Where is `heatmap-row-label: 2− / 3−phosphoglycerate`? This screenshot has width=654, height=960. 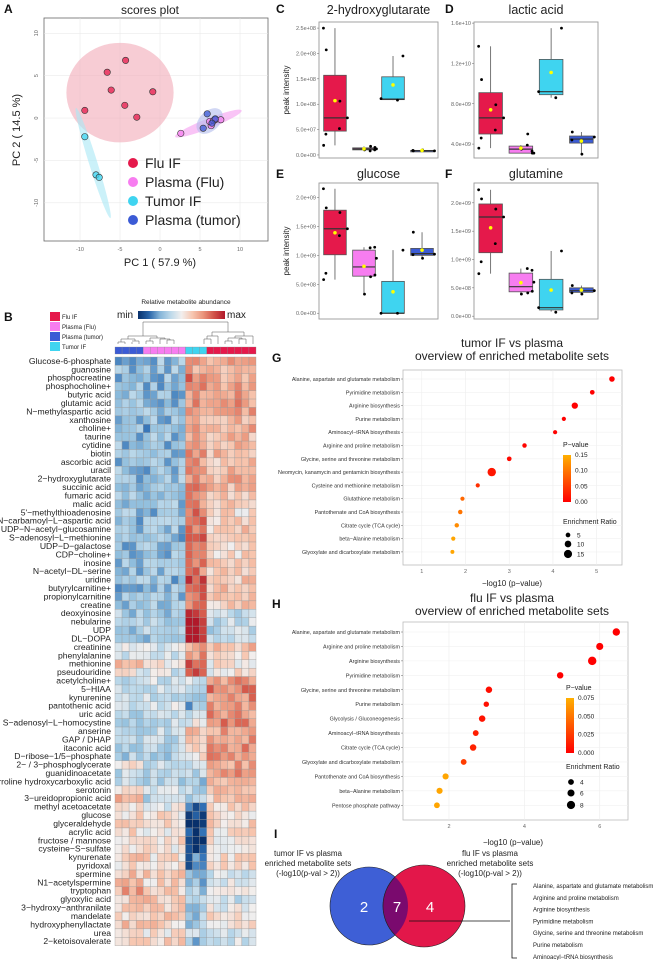 heatmap-row-label: 2− / 3−phosphoglycerate is located at coordinates (63, 765).